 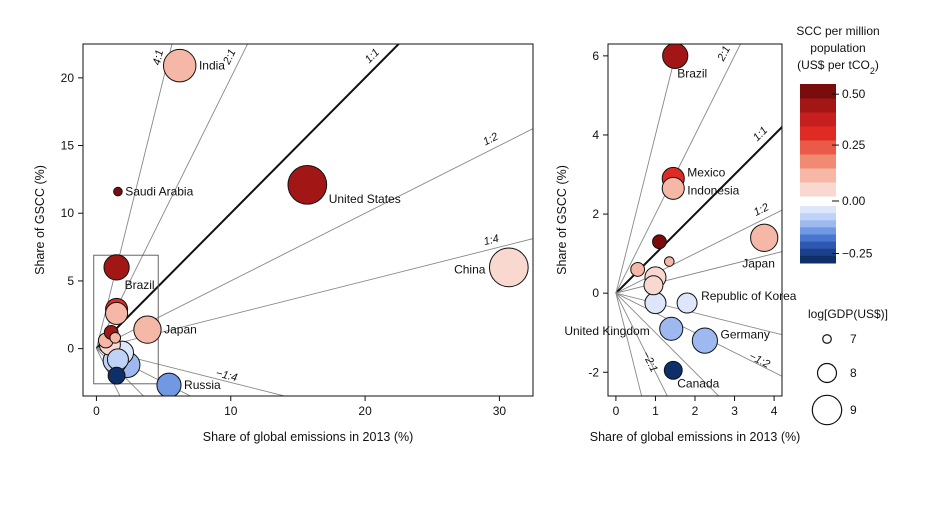 What do you see at coordinates (854, 94) in the screenshot?
I see `color-tick-label: 0.50` at bounding box center [854, 94].